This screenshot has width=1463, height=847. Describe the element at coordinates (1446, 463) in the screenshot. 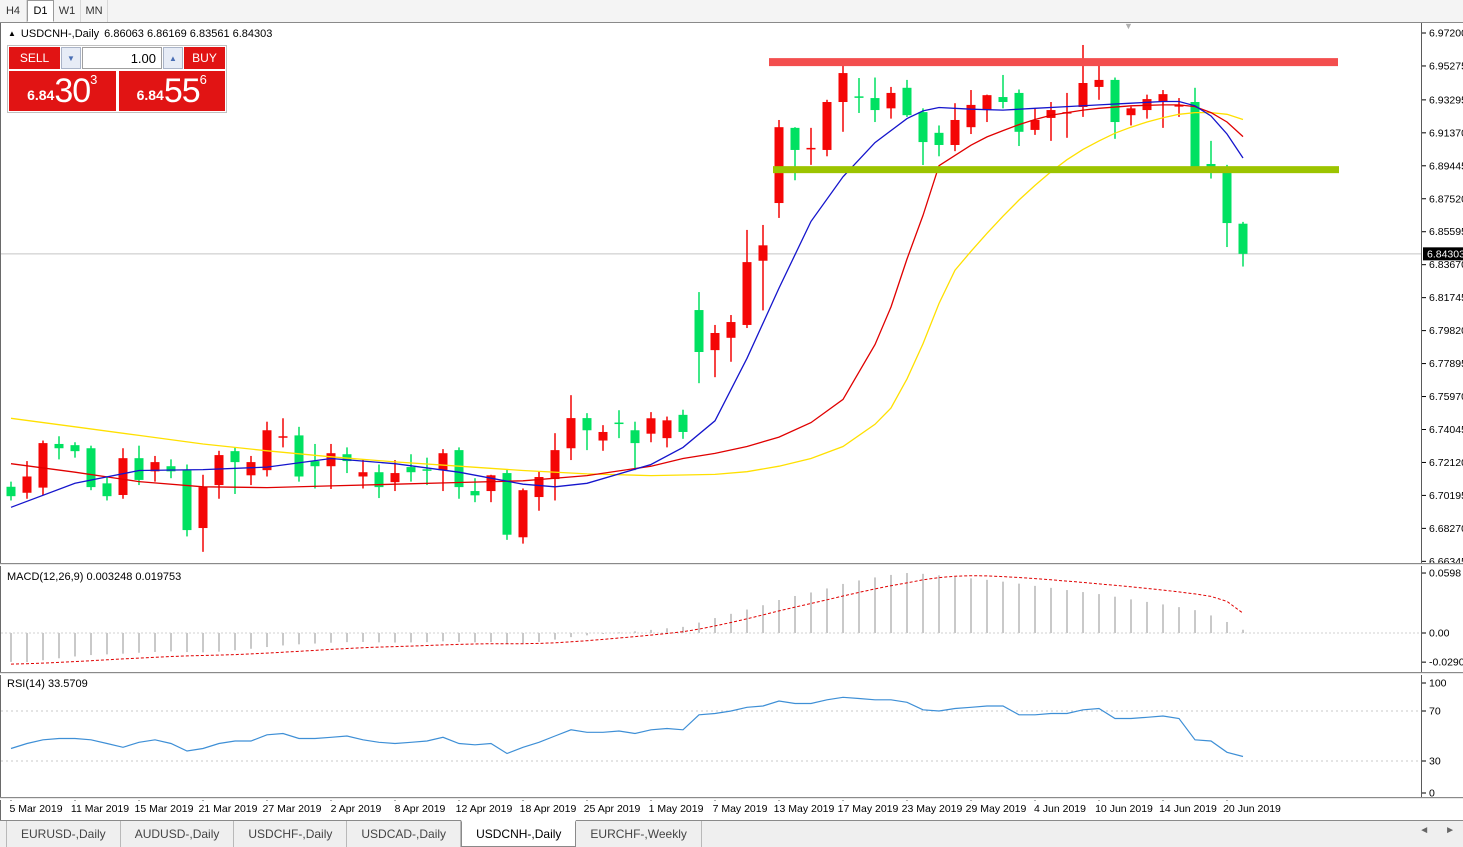

I see `price-axis-label: 6.72120` at that location.